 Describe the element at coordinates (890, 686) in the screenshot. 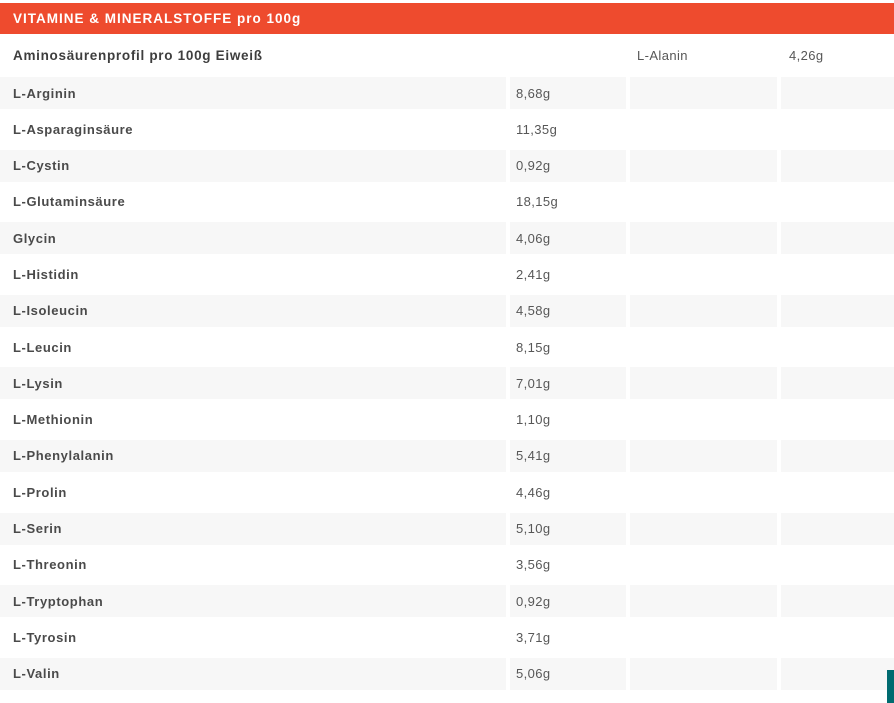

I see `teal-accent-bar` at that location.